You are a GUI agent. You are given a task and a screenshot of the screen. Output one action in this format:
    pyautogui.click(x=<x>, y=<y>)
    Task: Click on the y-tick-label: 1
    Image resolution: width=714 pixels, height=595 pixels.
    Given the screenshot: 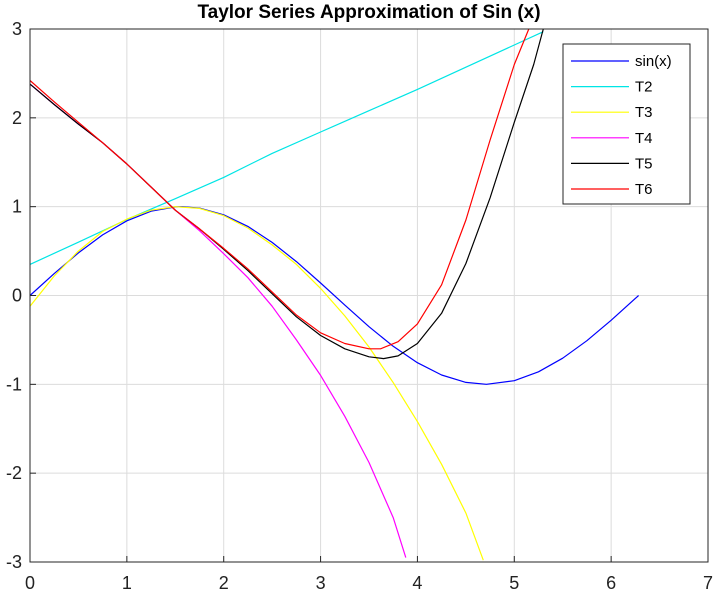 What is the action you would take?
    pyautogui.click(x=17, y=207)
    